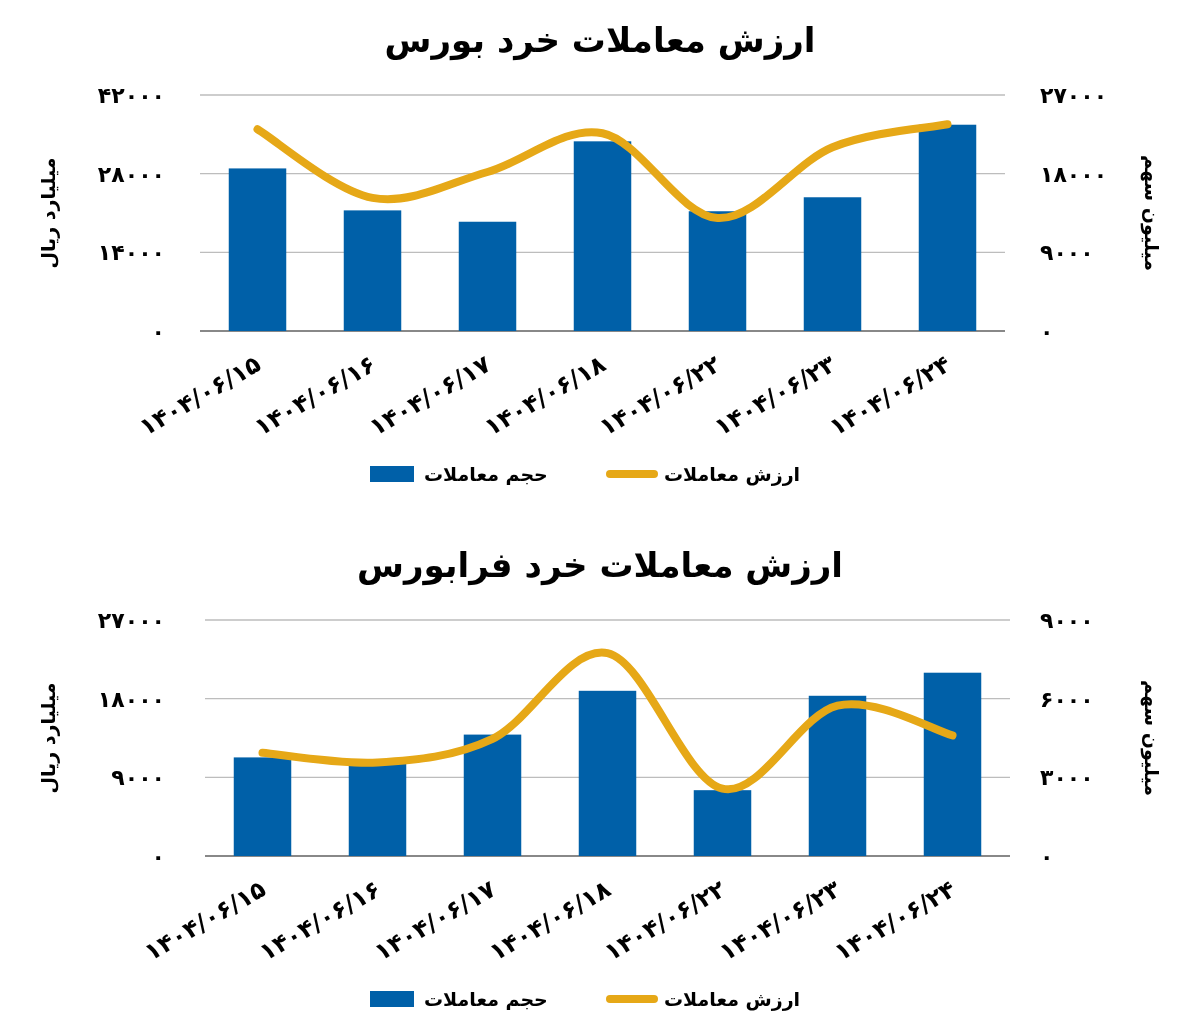  What do you see at coordinates (131, 174) in the screenshot?
I see `y-tick-label: ۲۸۰۰۰` at bounding box center [131, 174].